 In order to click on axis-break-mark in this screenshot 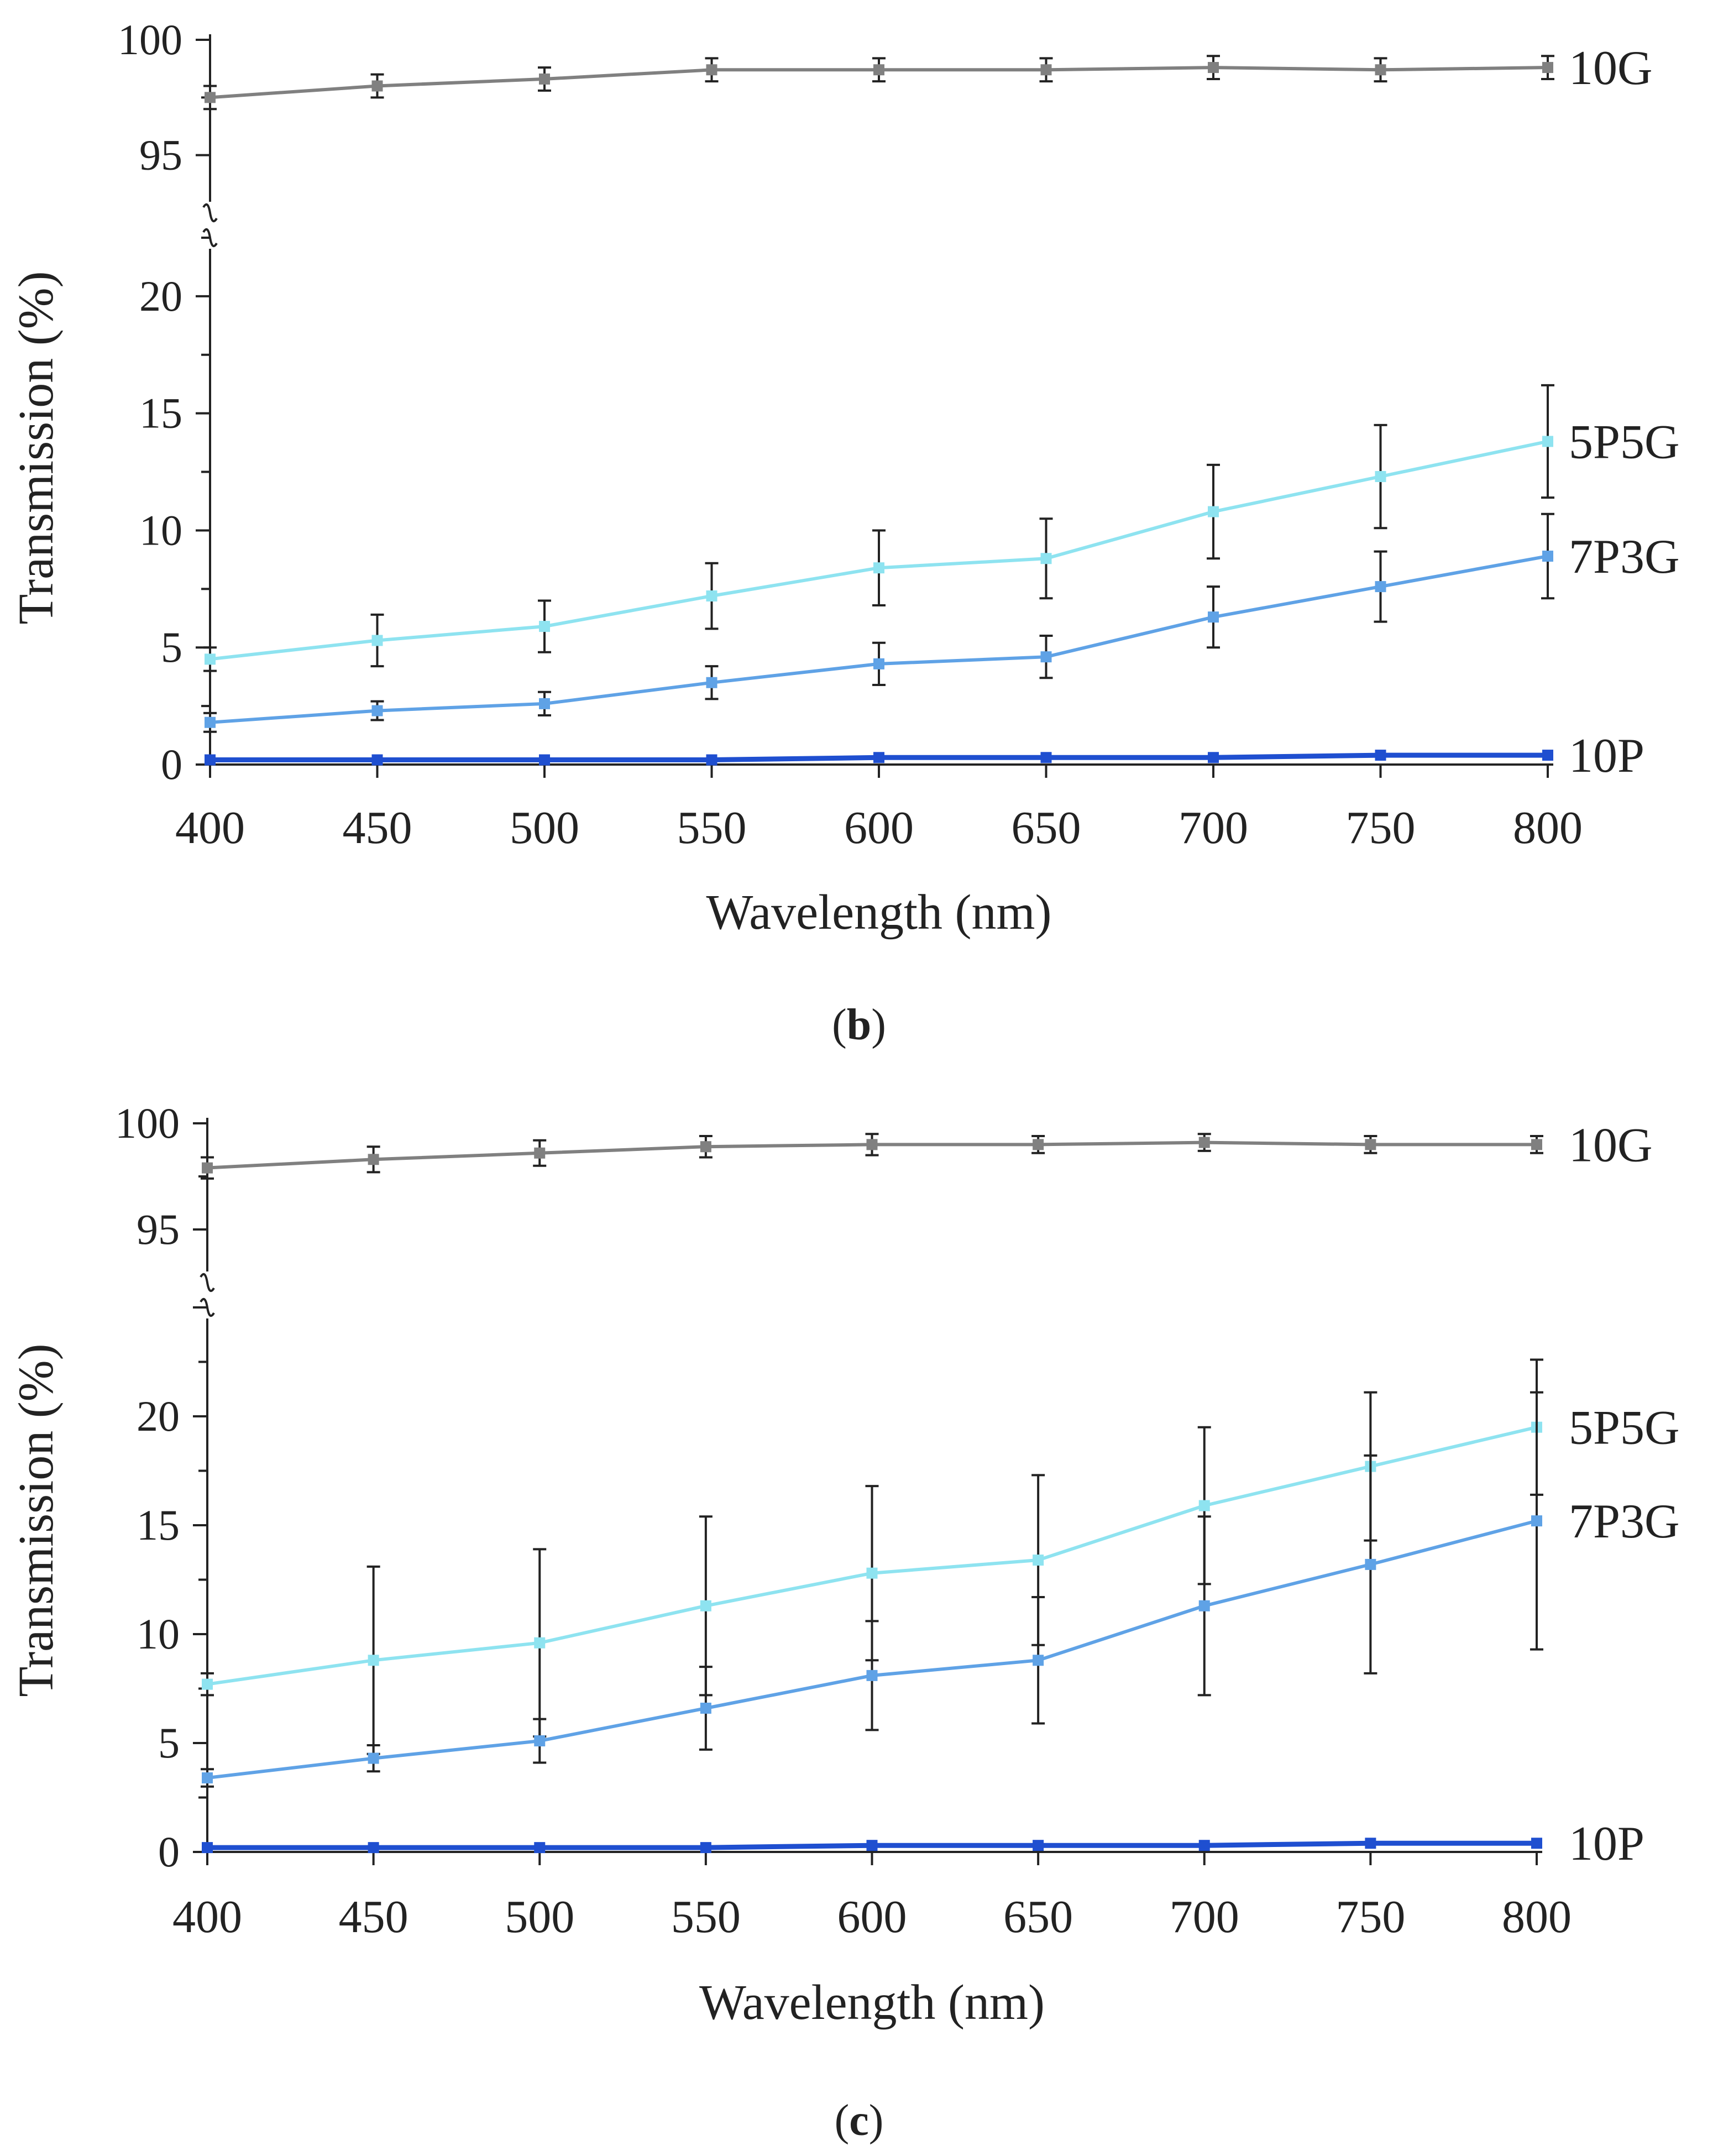, I will do `click(210, 213)`.